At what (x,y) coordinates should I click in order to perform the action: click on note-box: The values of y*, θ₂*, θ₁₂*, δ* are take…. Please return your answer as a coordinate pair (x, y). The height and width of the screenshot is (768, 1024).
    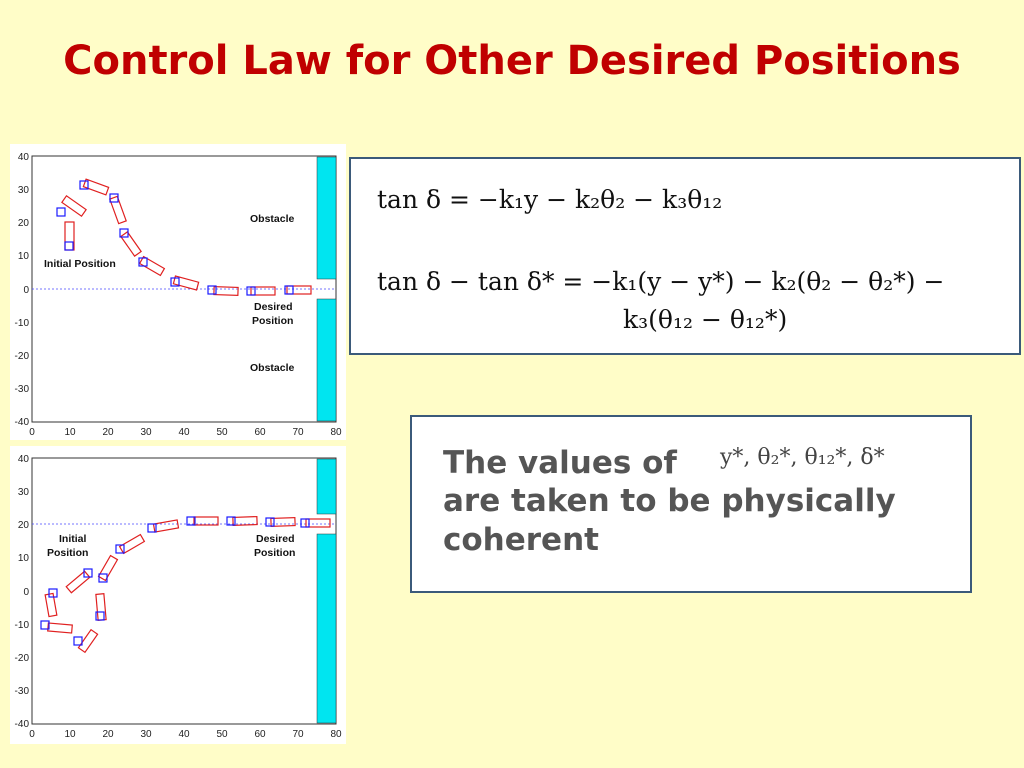
    Looking at the image, I should click on (691, 504).